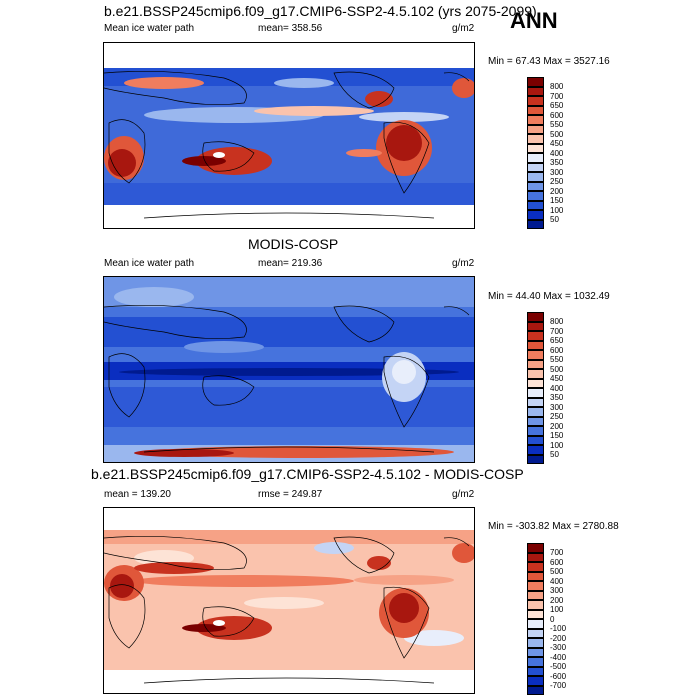 This screenshot has height=700, width=700. Describe the element at coordinates (558, 638) in the screenshot. I see `colorbar-tick-label: -200` at that location.